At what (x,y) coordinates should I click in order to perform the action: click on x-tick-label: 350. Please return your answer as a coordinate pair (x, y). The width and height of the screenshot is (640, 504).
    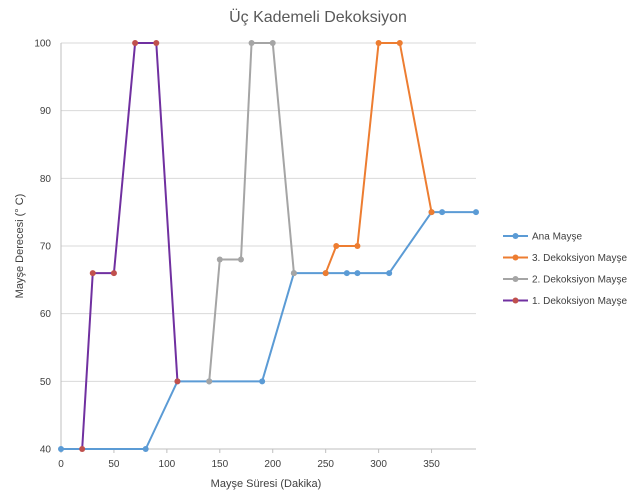
    Looking at the image, I should click on (431, 464).